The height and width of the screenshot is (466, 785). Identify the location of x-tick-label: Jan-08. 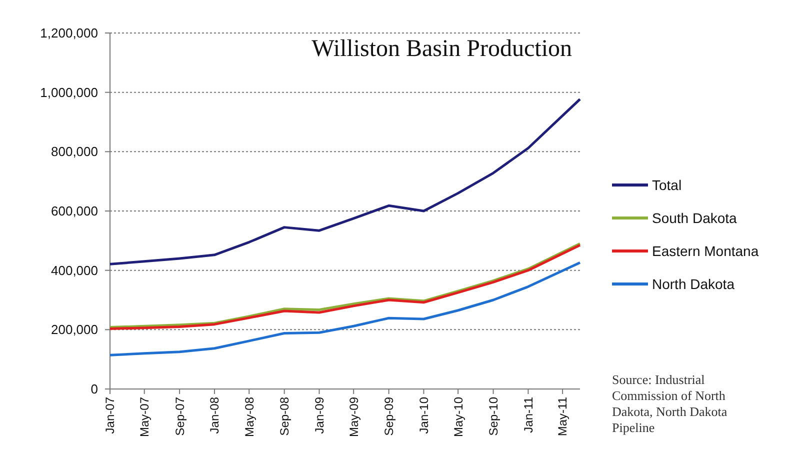
(215, 415).